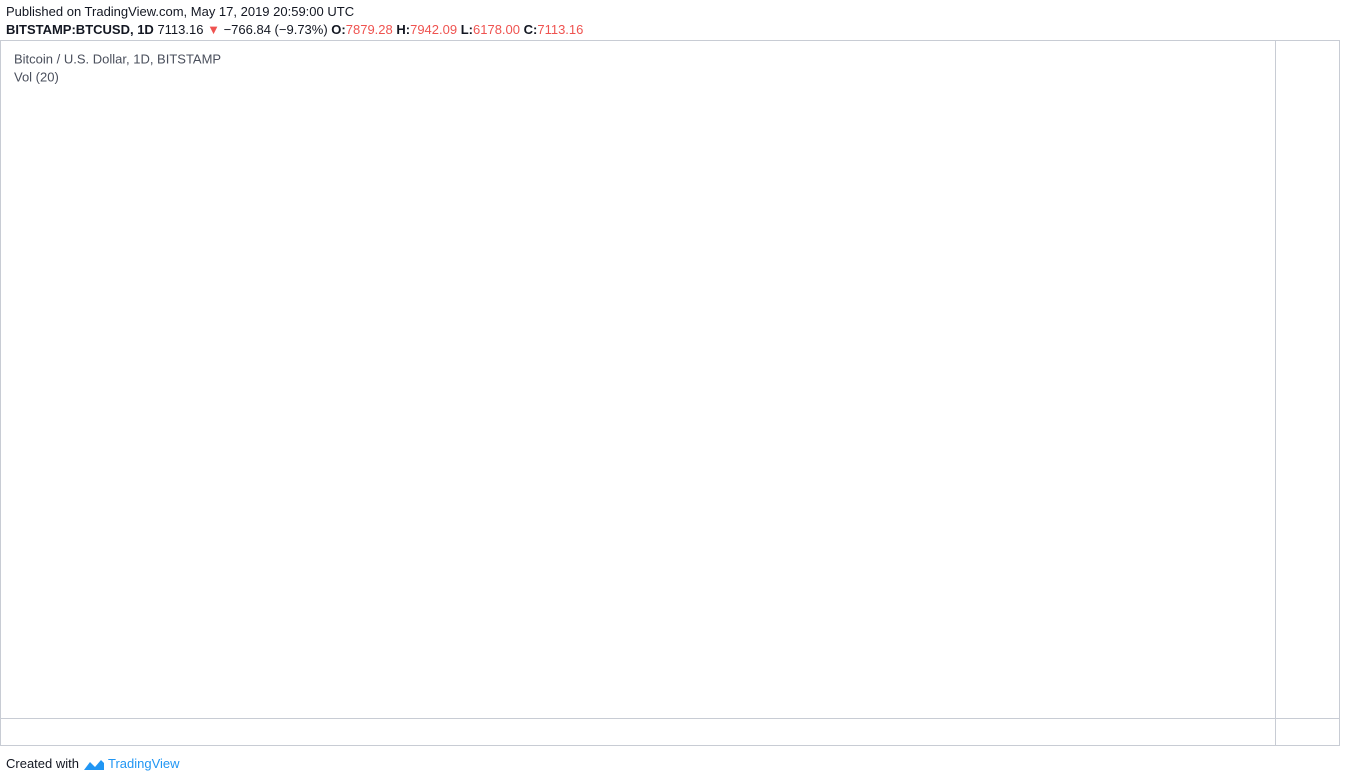 The width and height of the screenshot is (1348, 782). Describe the element at coordinates (144, 763) in the screenshot. I see `brand: TradingView` at that location.